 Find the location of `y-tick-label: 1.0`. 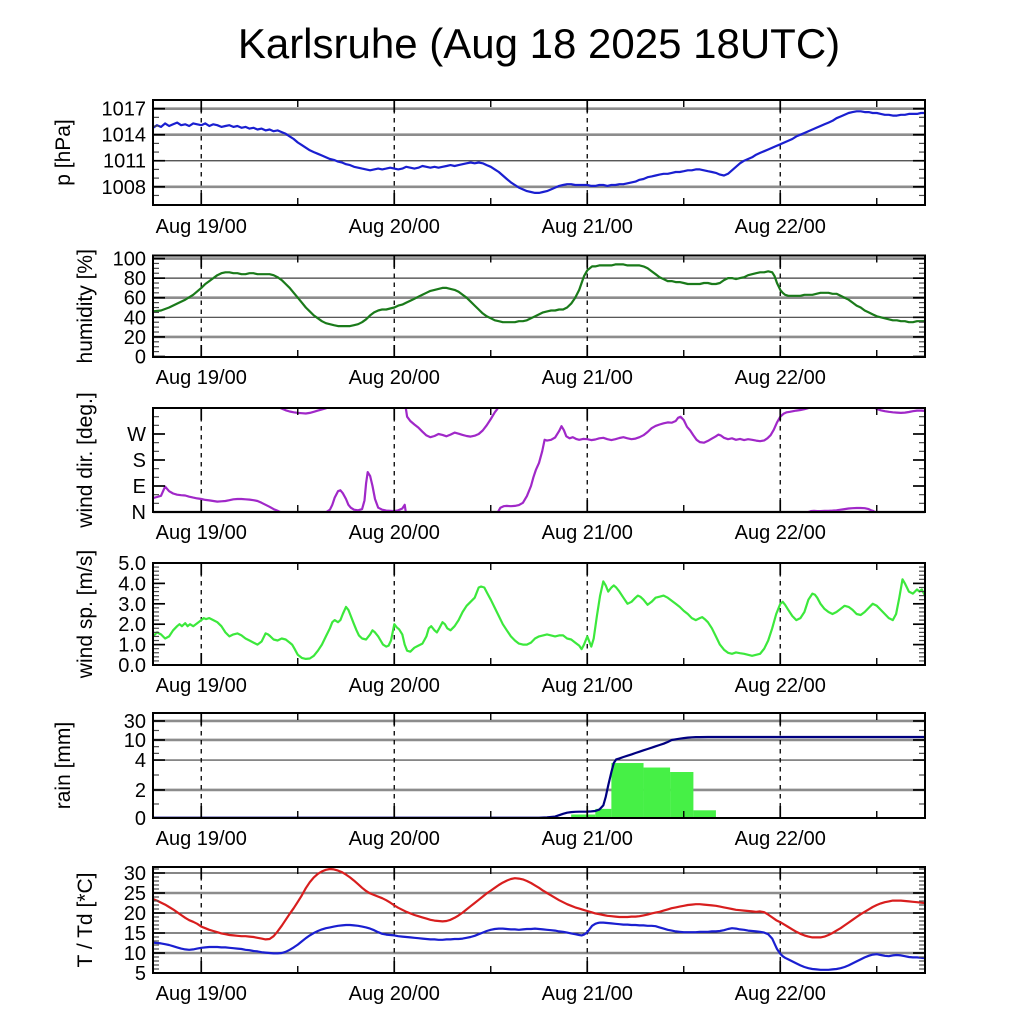

y-tick-label: 1.0 is located at coordinates (132, 646).